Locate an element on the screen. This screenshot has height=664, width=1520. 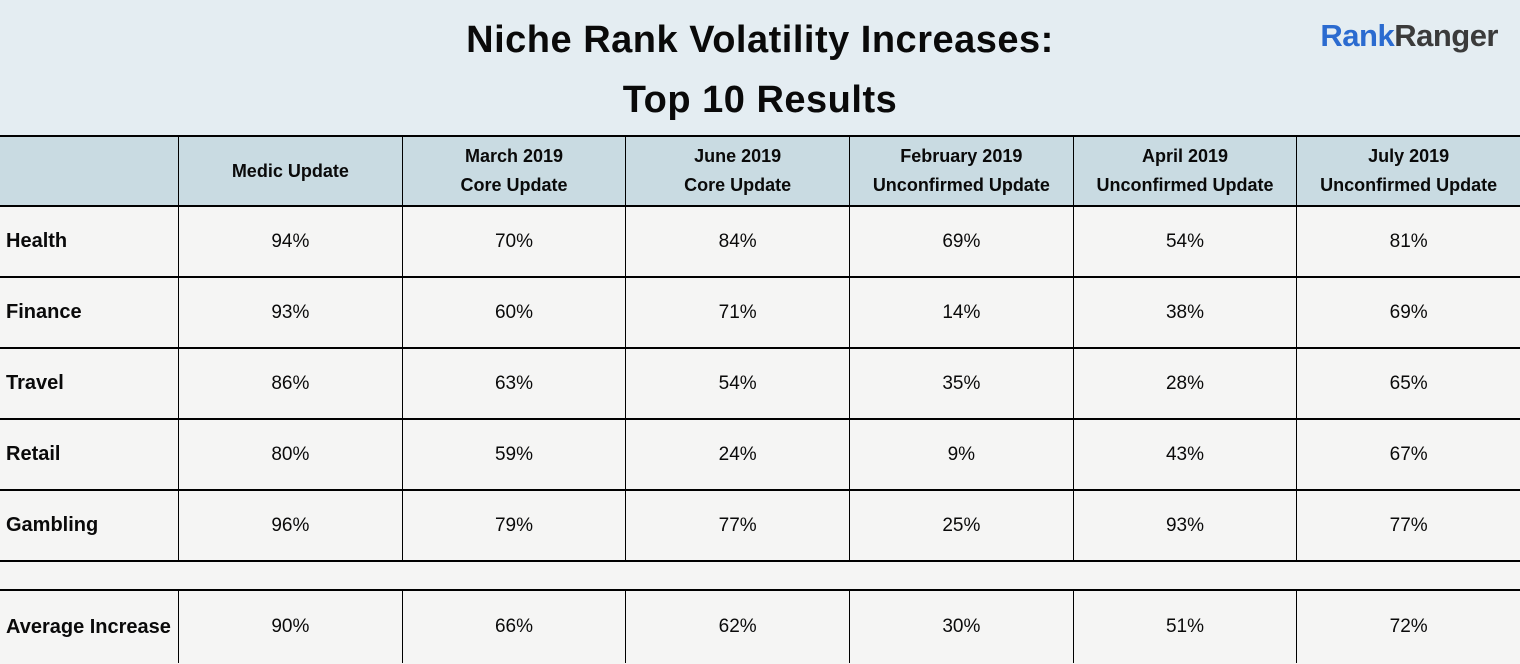
value-cell: 70% is located at coordinates (513, 241).